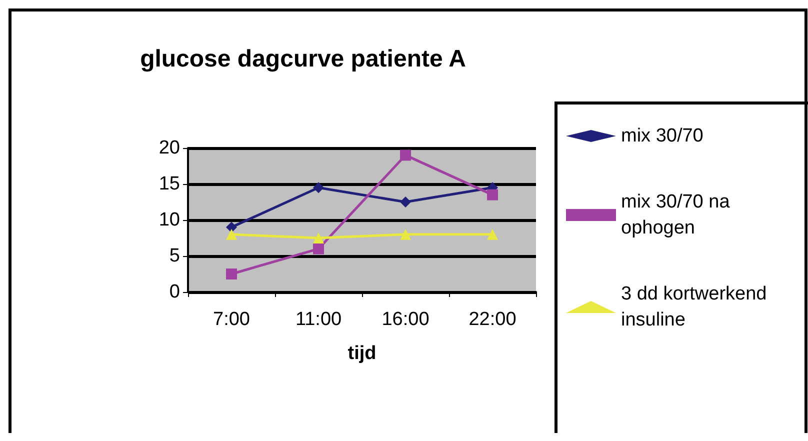 The image size is (808, 441). What do you see at coordinates (362, 353) in the screenshot?
I see `x-axis-title: tijd` at bounding box center [362, 353].